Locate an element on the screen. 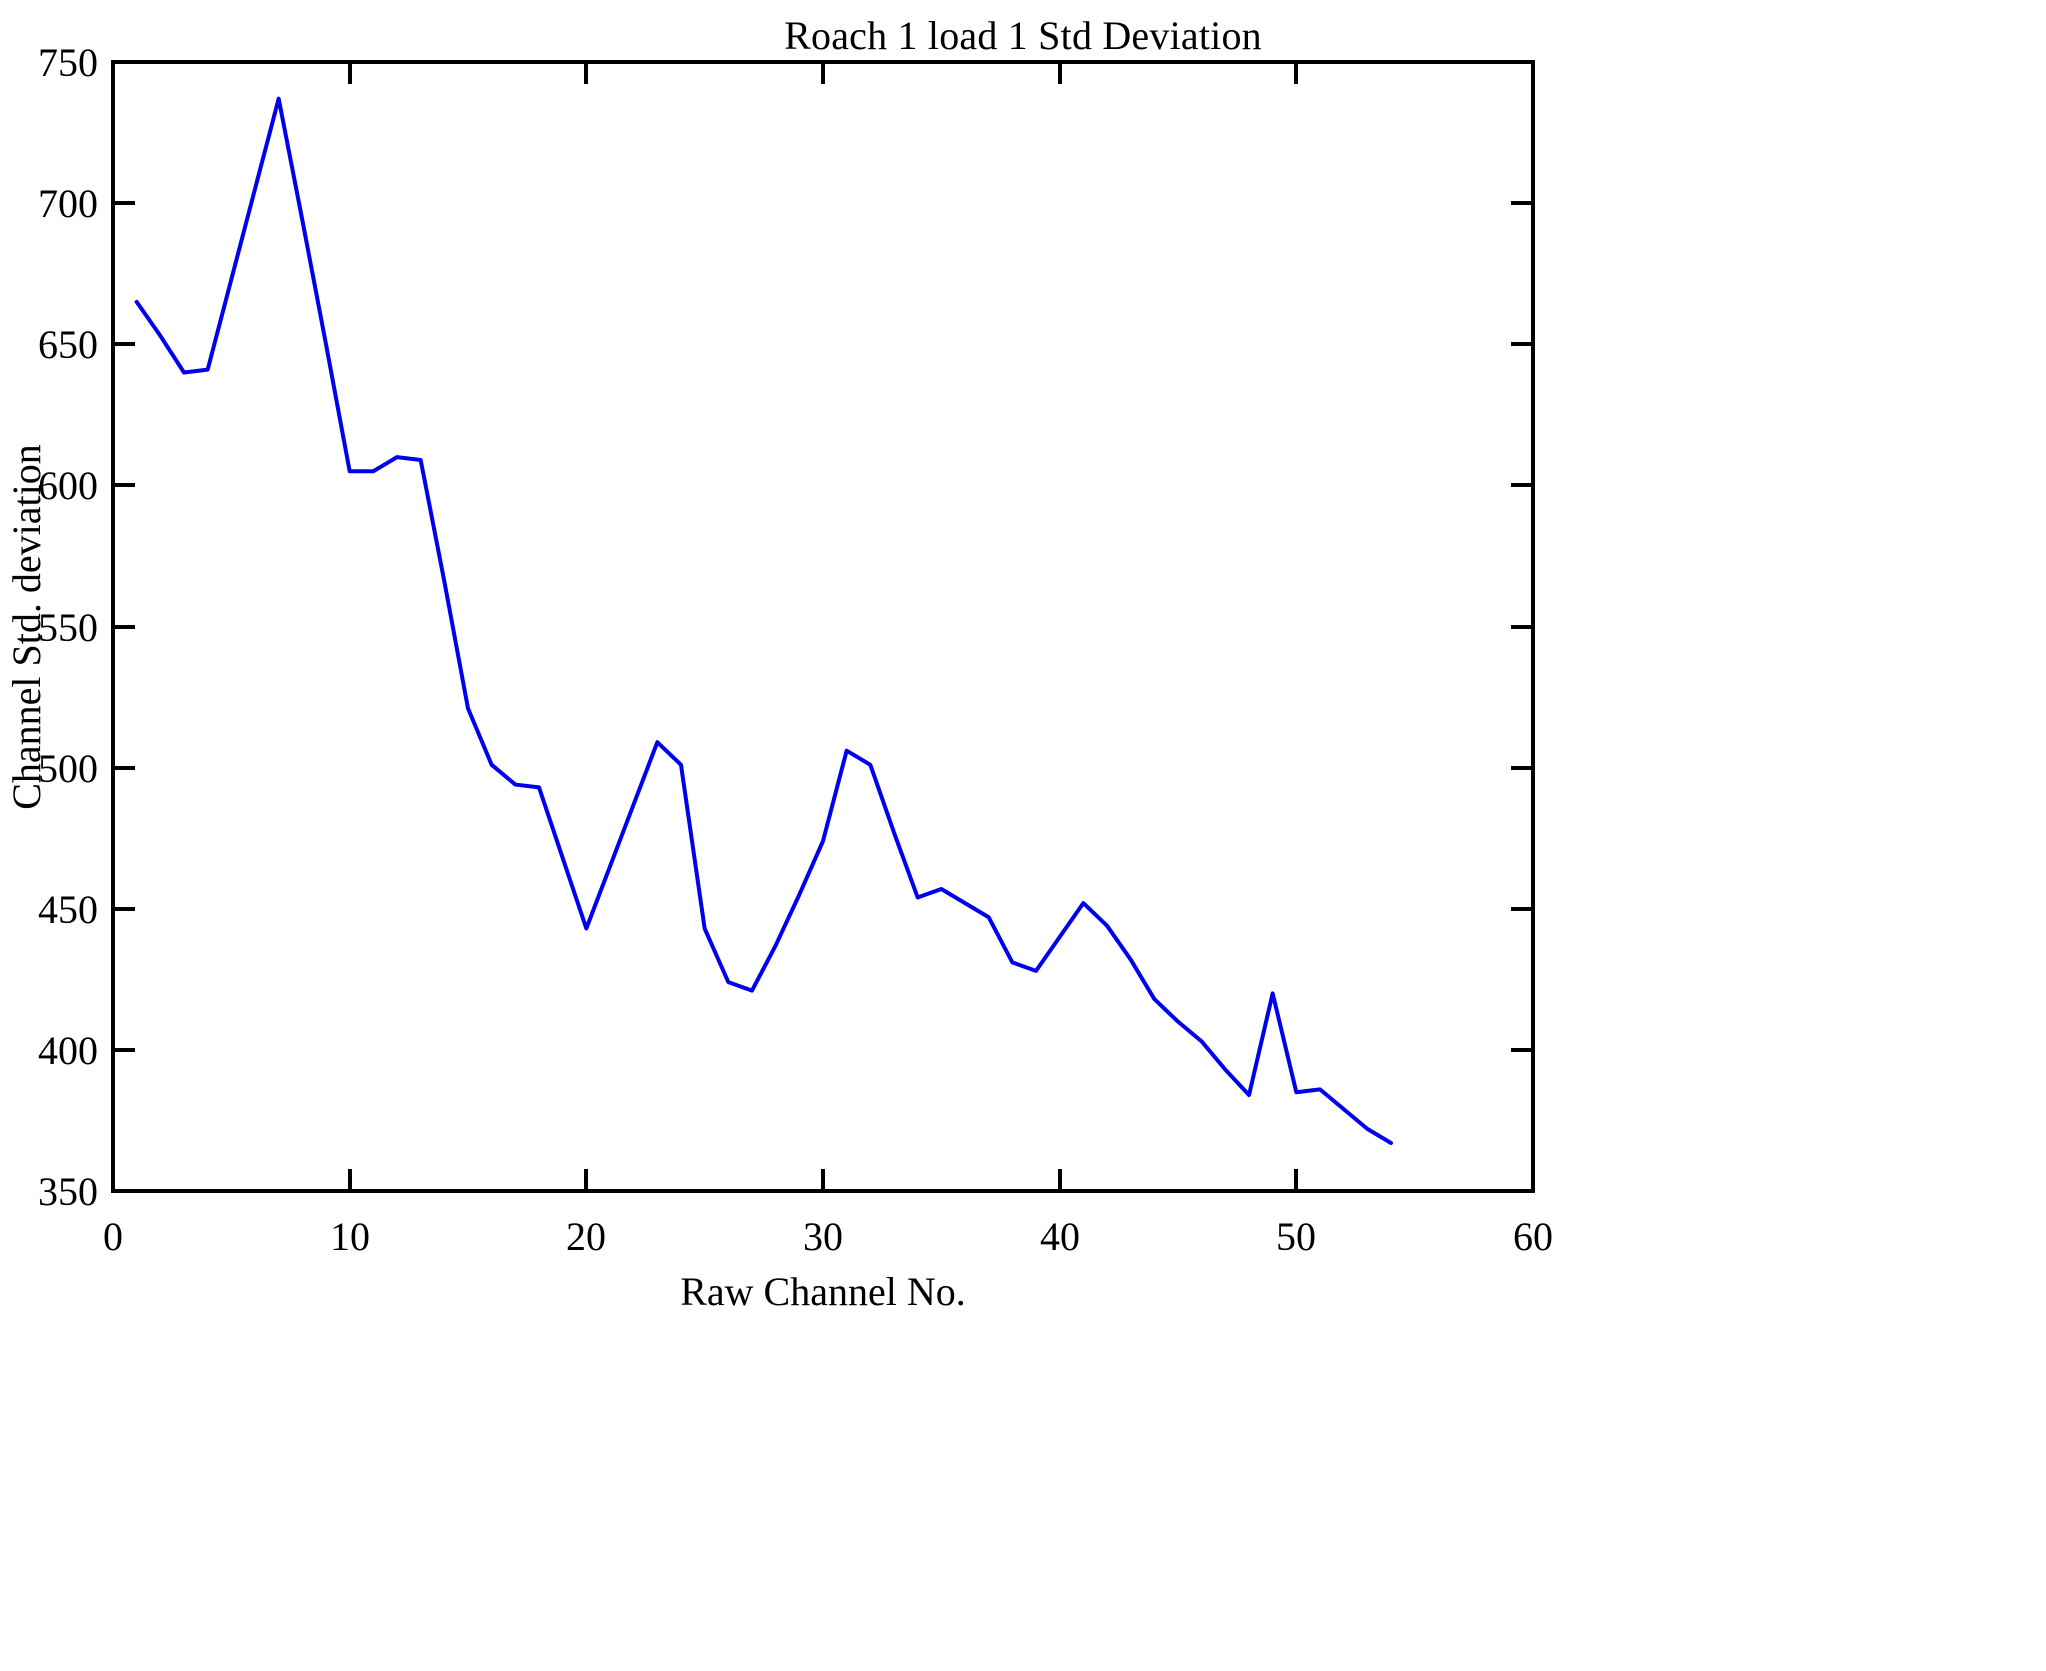 The height and width of the screenshot is (1671, 2046). y-axis-title: Channel Std. deviation is located at coordinates (26, 627).